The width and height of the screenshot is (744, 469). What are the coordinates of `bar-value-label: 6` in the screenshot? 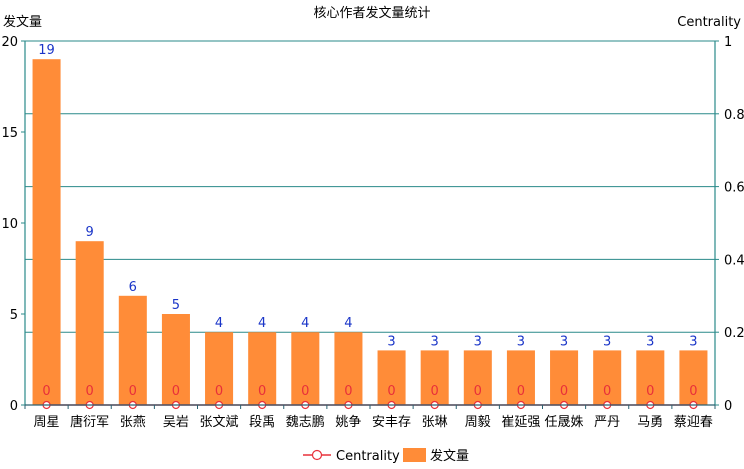 It's located at (133, 287).